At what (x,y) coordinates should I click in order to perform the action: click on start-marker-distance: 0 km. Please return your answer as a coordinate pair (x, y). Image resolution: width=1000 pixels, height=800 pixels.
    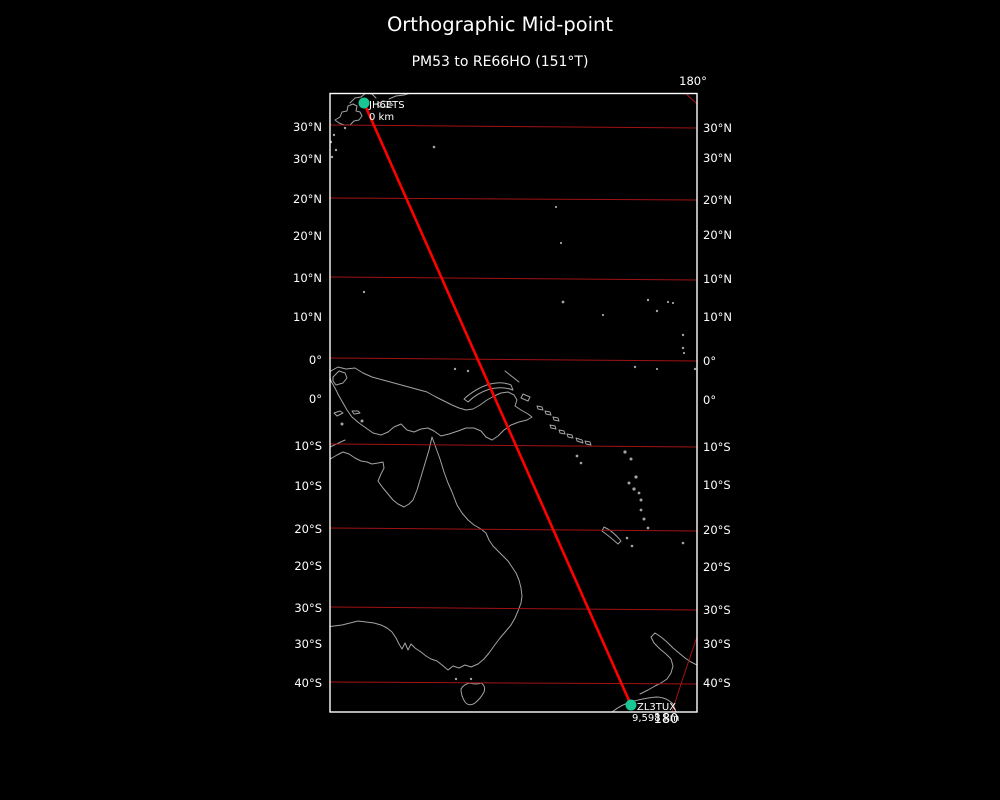
    Looking at the image, I should click on (382, 117).